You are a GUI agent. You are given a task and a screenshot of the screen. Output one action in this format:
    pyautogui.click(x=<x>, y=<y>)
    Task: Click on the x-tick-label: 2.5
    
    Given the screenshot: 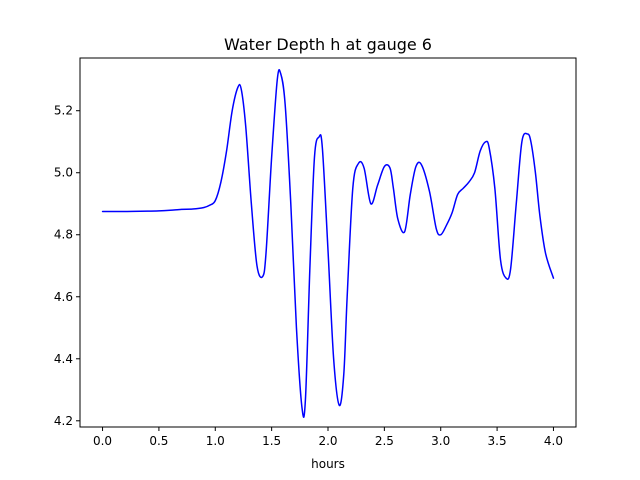 What is the action you would take?
    pyautogui.click(x=384, y=441)
    